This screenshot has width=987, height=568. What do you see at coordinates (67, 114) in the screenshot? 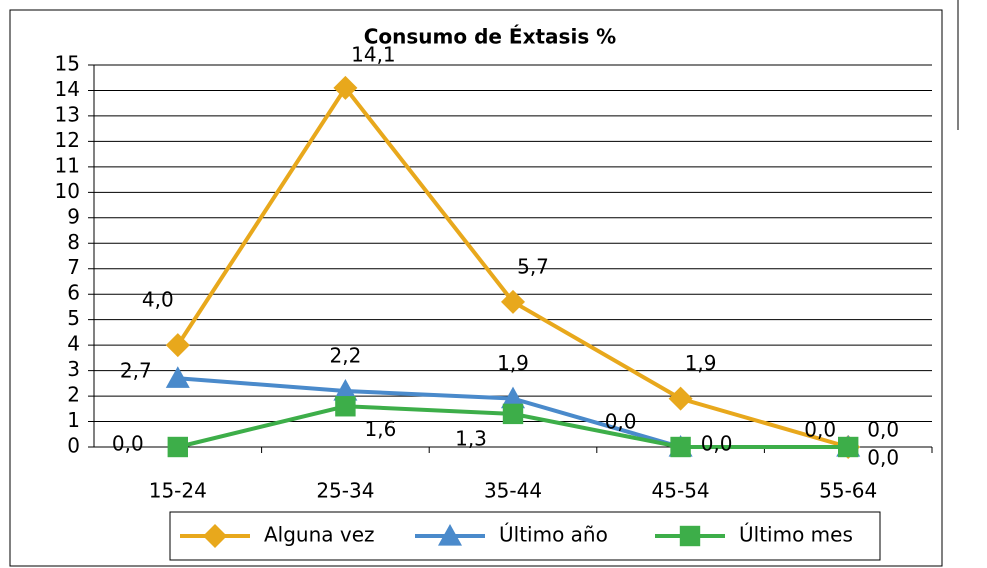
I see `y-tick-label: 13` at bounding box center [67, 114].